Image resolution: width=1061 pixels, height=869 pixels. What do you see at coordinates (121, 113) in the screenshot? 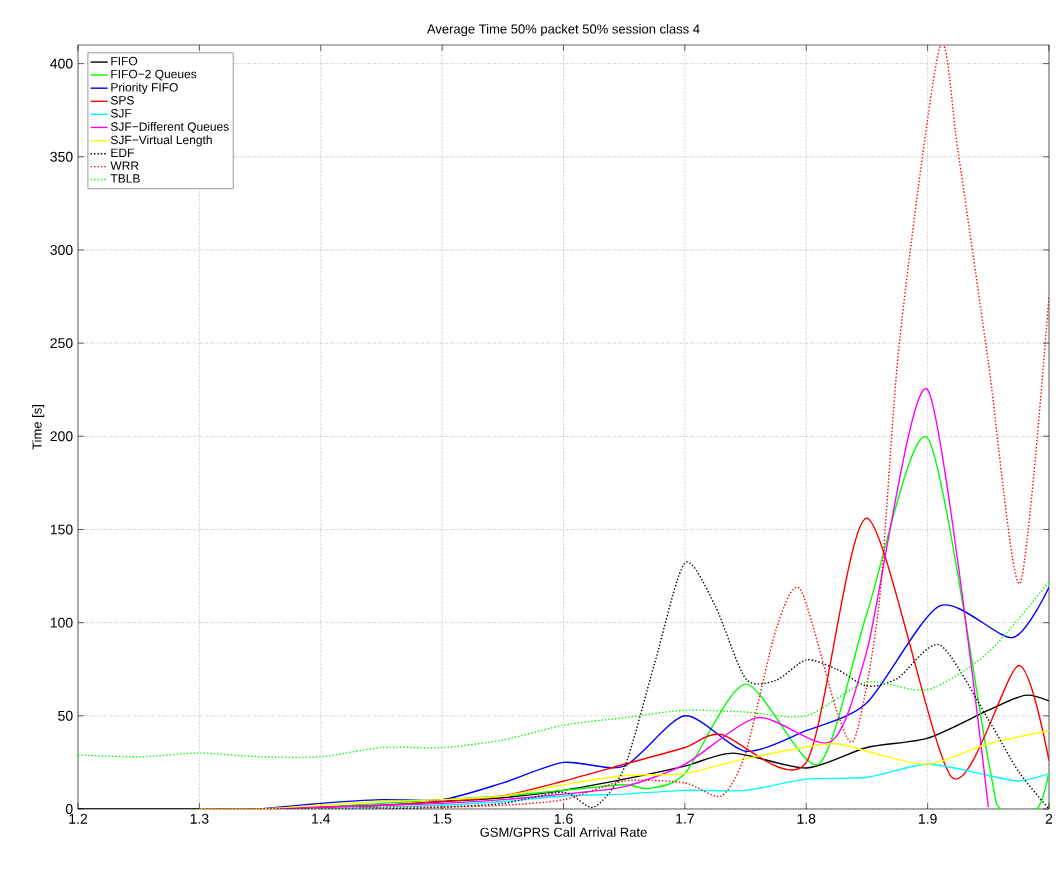
I see `legend-label: SJF` at bounding box center [121, 113].